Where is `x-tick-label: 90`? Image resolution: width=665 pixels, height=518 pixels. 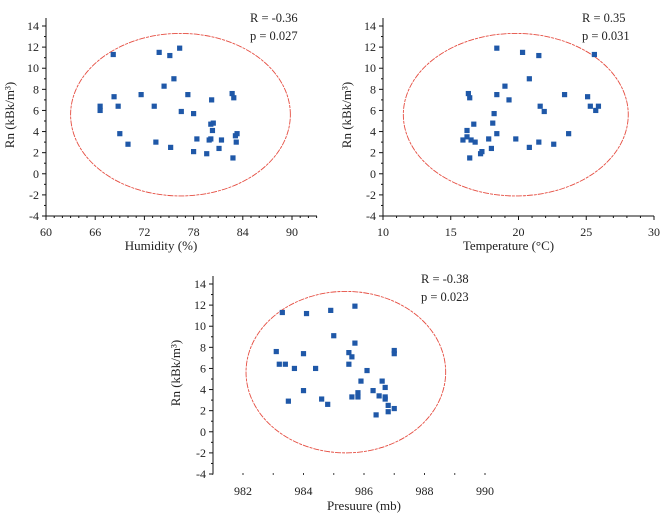 x-tick-label: 90 is located at coordinates (292, 232).